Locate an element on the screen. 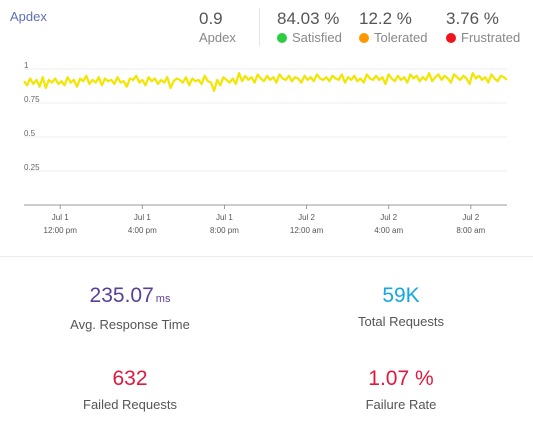  header-divider is located at coordinates (259, 27).